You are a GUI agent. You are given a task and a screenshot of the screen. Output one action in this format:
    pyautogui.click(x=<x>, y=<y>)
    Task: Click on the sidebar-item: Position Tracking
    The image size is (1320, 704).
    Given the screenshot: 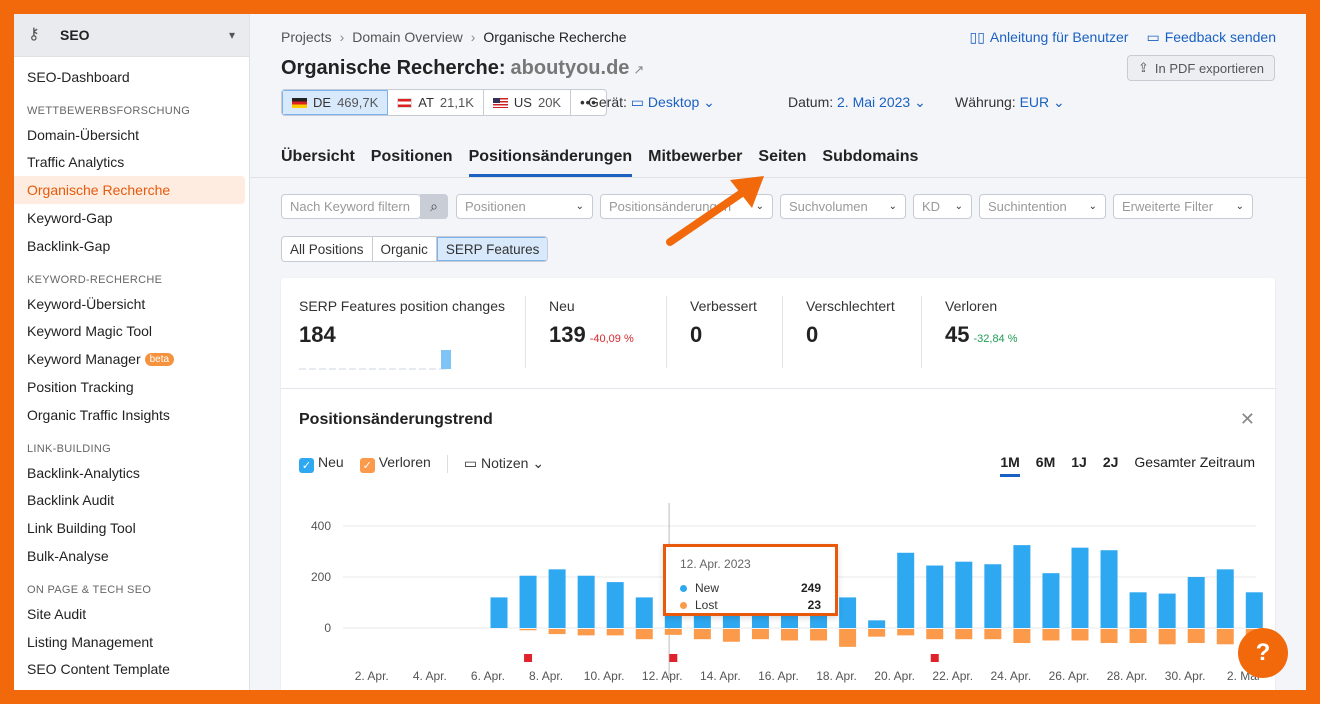 What is the action you would take?
    pyautogui.click(x=131, y=387)
    